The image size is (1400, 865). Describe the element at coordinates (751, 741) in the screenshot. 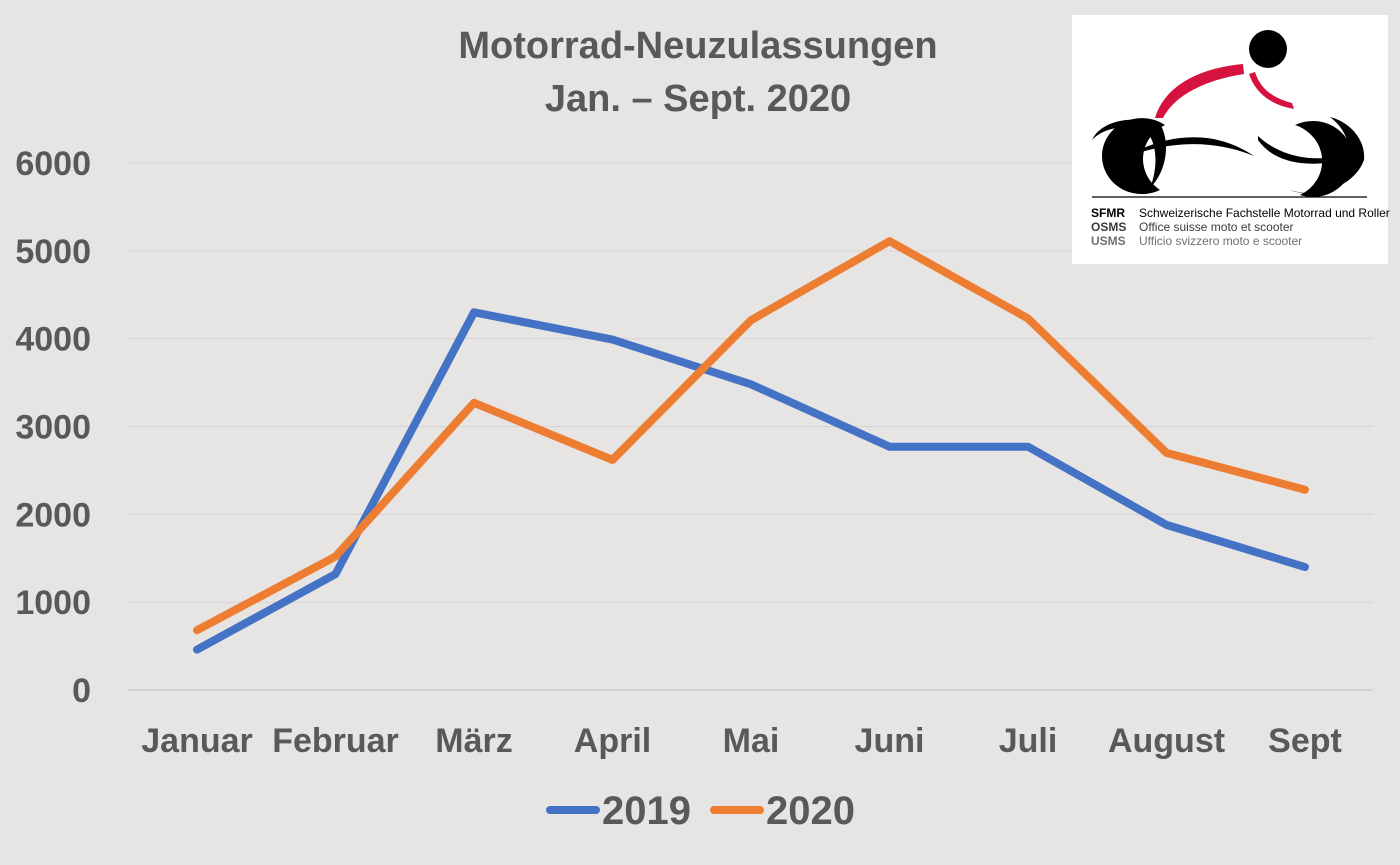

I see `x-tick-label: Mai` at that location.